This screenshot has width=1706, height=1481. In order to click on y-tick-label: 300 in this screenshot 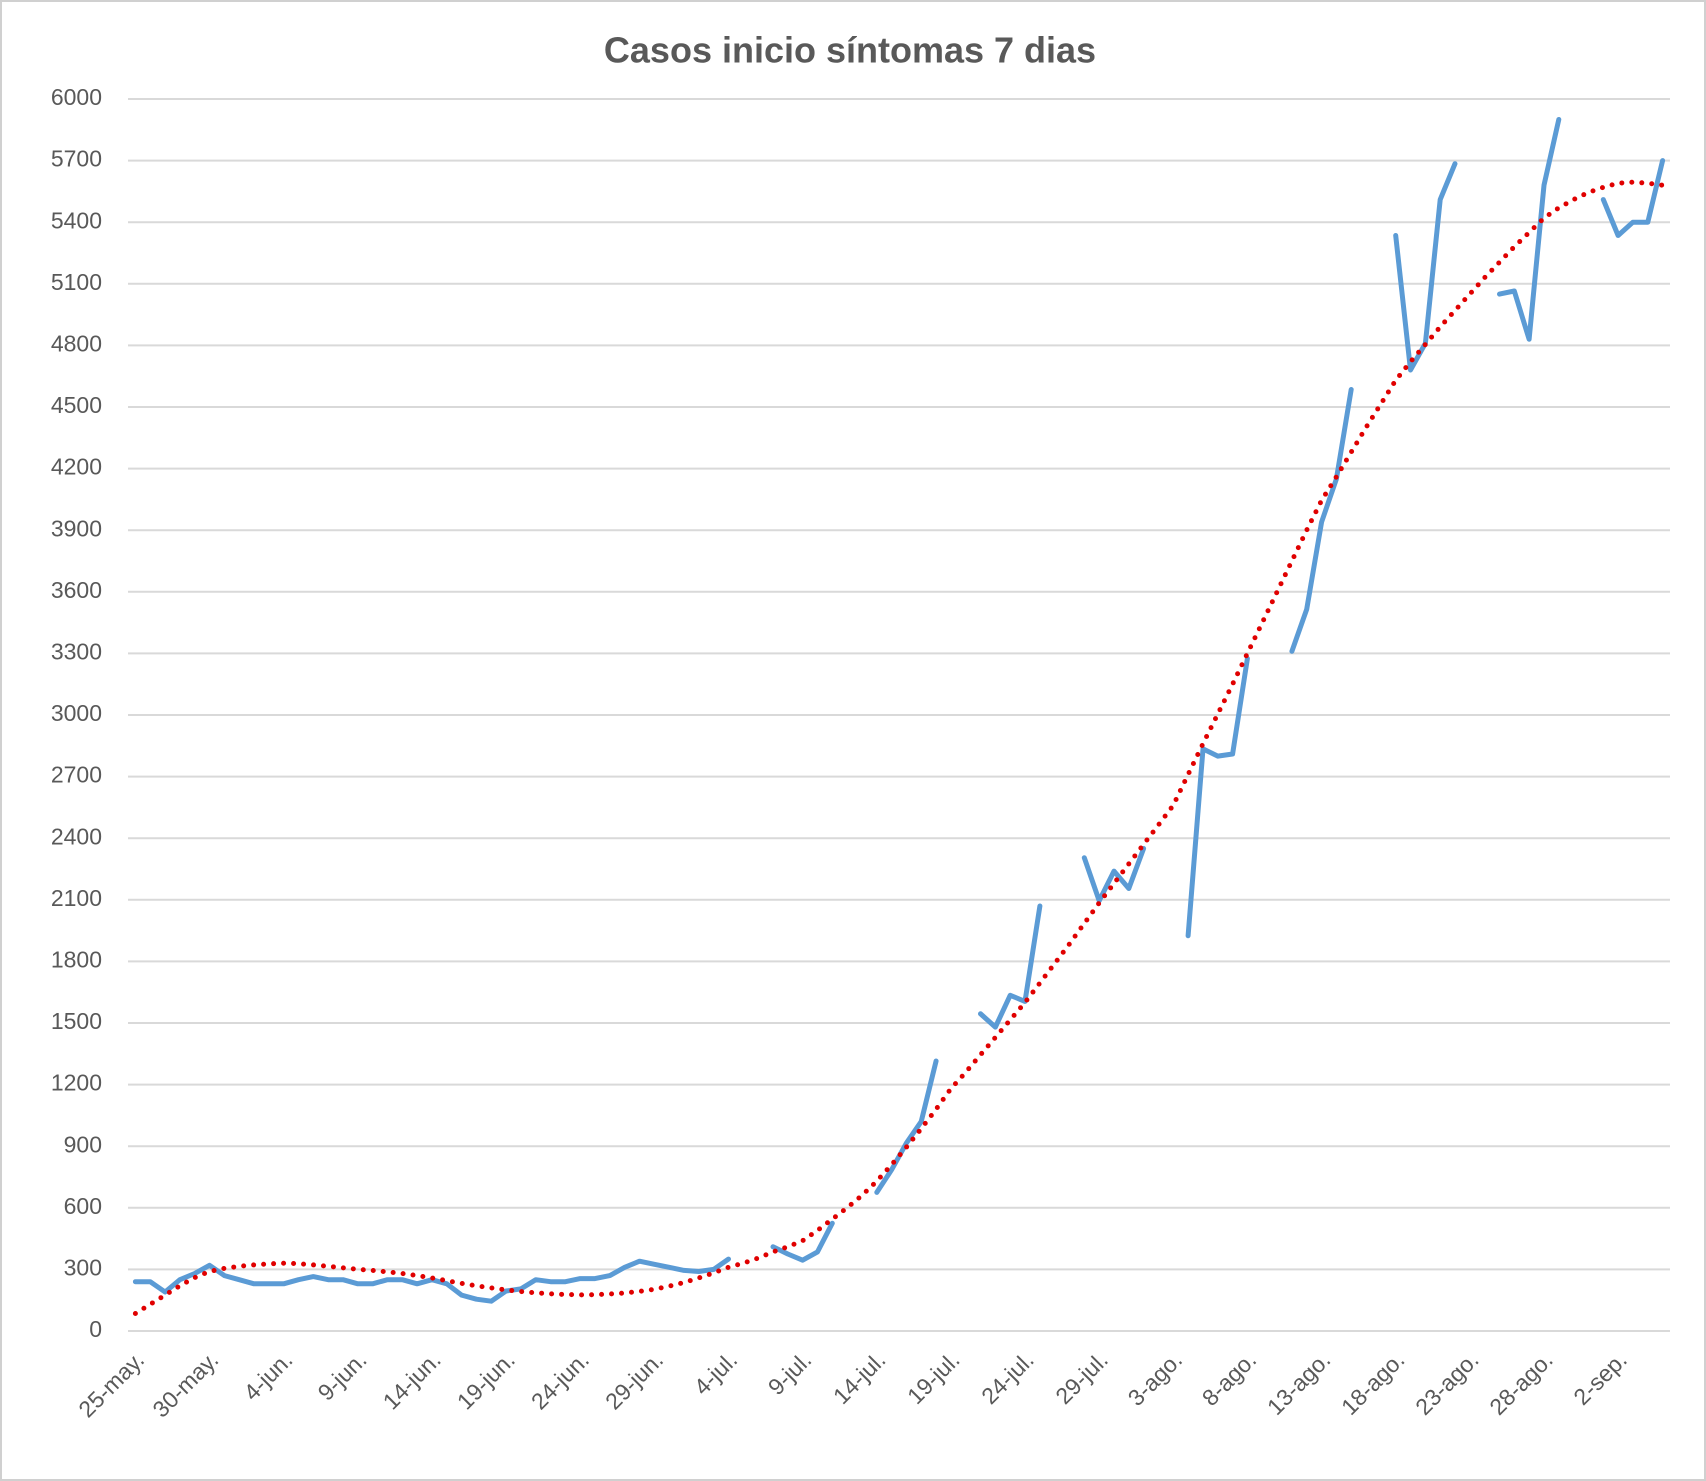, I will do `click(83, 1267)`.